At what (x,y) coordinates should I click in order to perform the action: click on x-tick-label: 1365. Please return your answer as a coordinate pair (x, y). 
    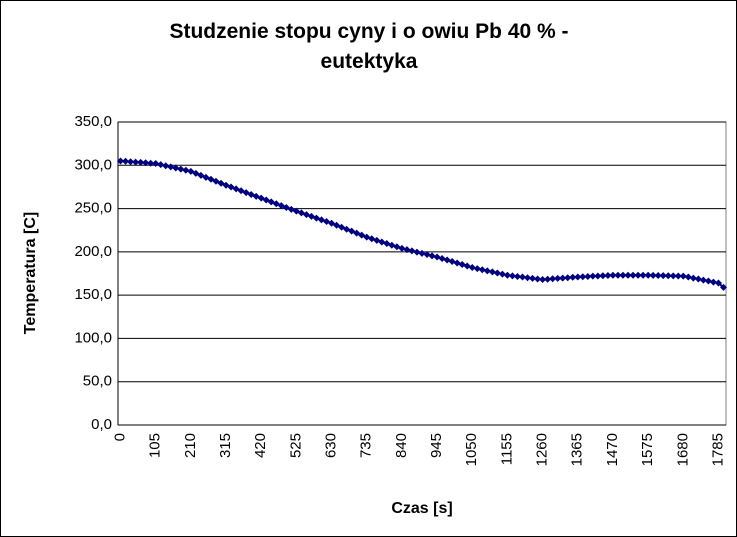
    Looking at the image, I should click on (577, 449).